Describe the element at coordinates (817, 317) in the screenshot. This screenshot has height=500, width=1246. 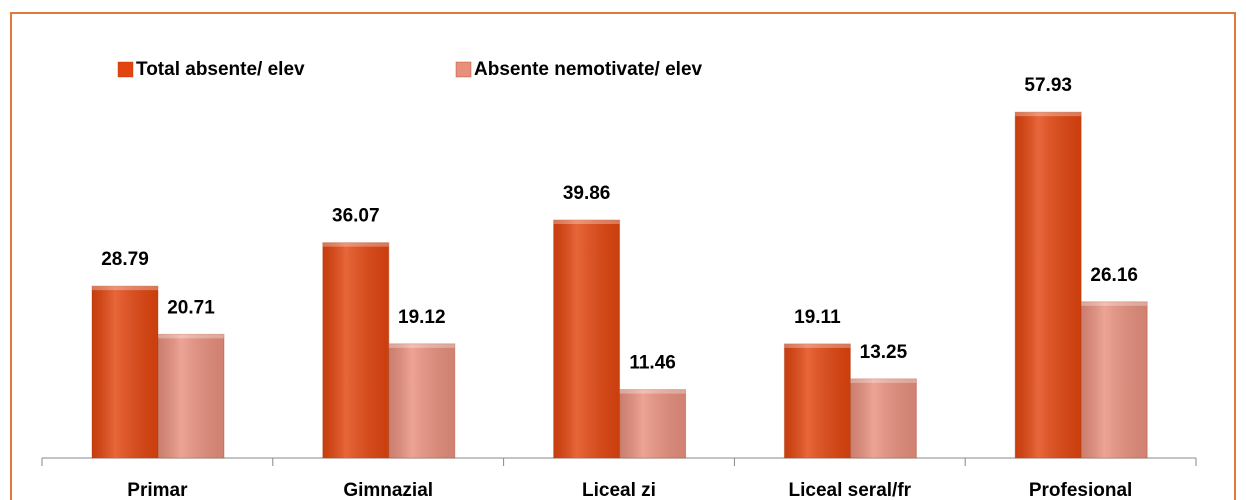
I see `value-label: 19.11` at that location.